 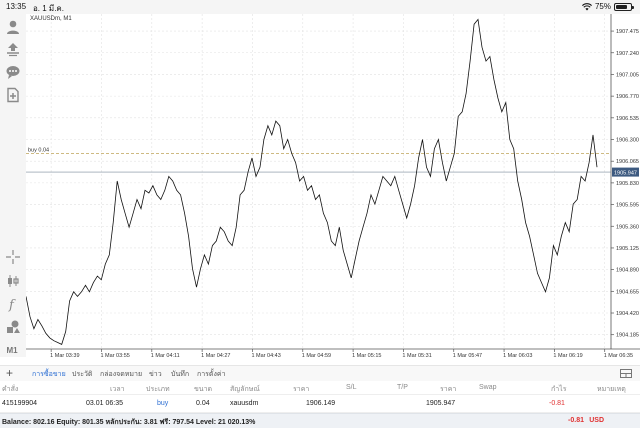 I want to click on tab-news: ข่าว, so click(x=155, y=374).